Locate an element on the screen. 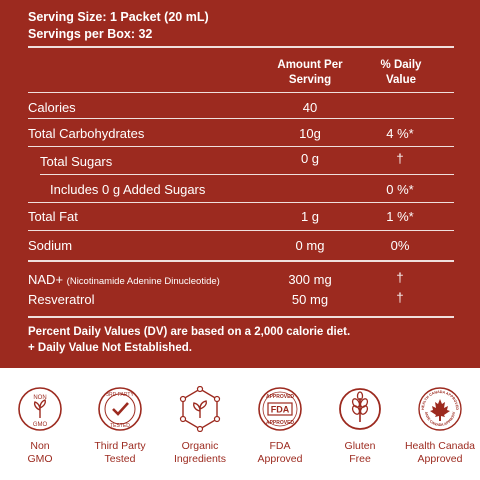  non-gmo-icon: NON GMO is located at coordinates (40, 409).